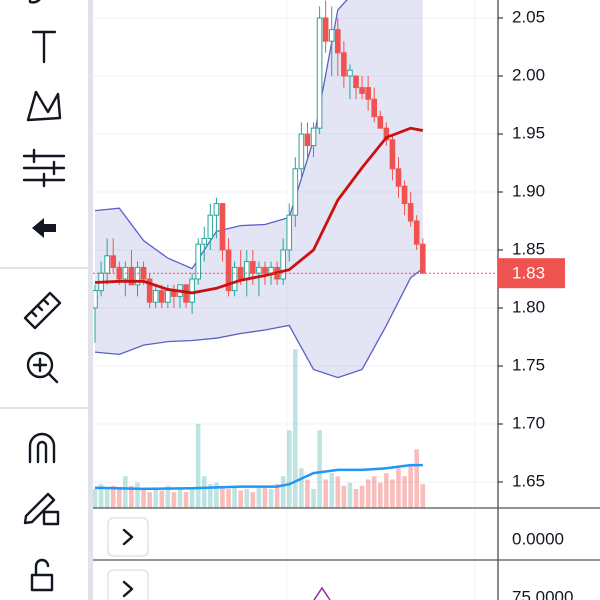  I want to click on ruler-tool, so click(42, 310).